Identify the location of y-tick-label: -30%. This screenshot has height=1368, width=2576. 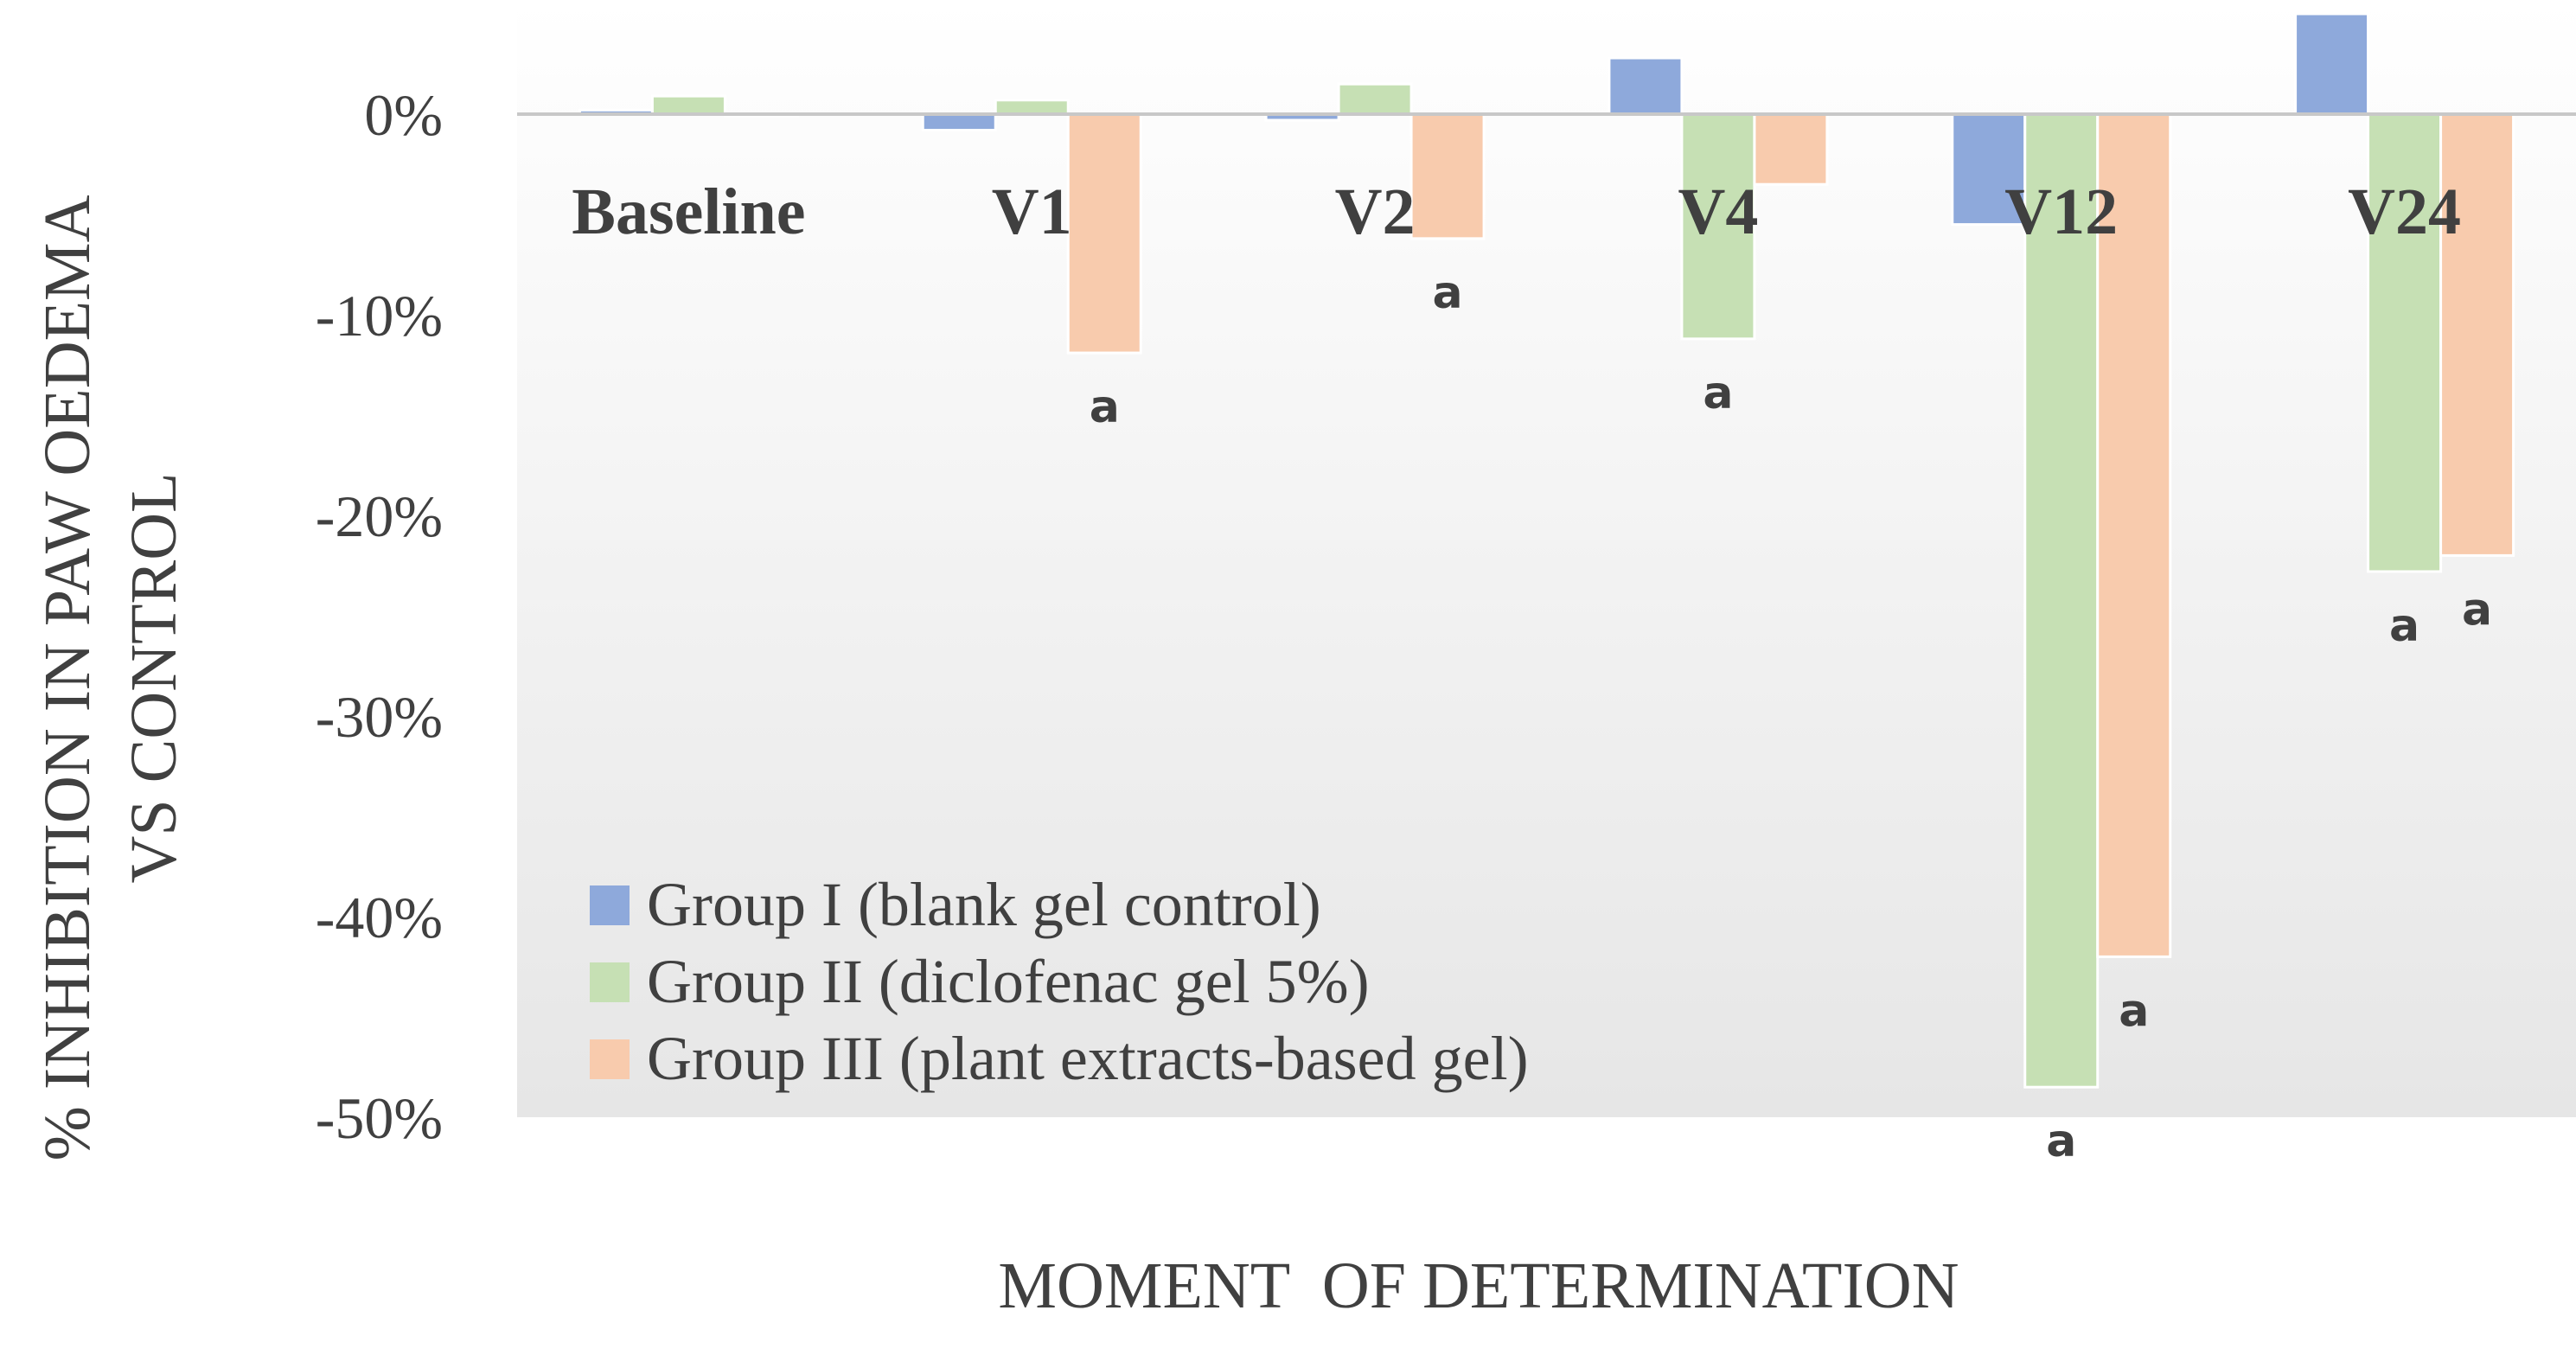
(379, 717).